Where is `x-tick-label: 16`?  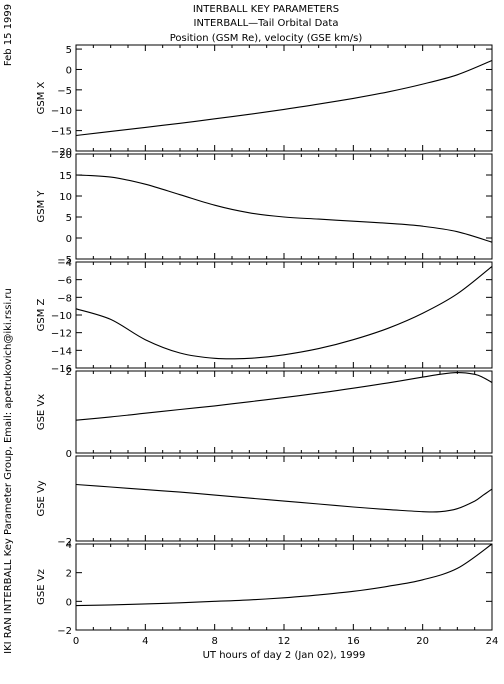 x-tick-label: 16 is located at coordinates (353, 641).